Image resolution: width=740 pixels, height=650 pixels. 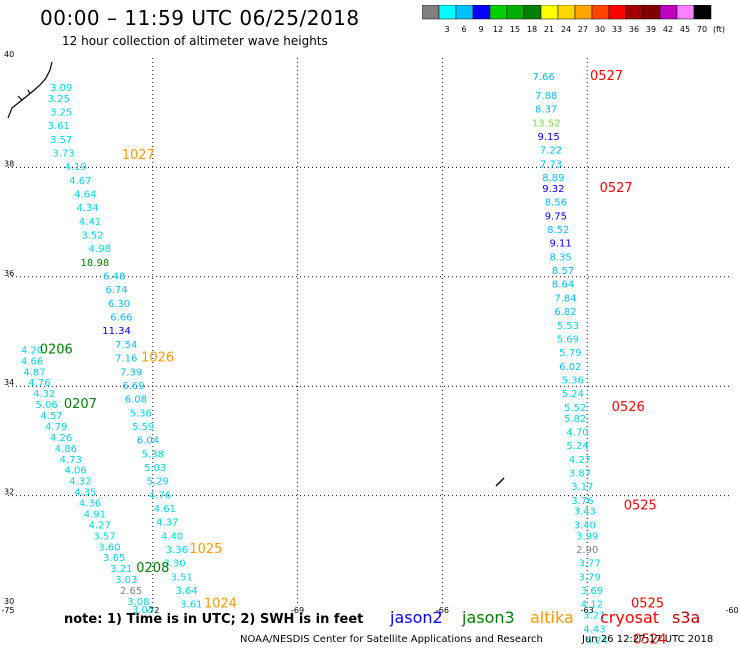 I want to click on x-tick-label: -60, so click(x=731, y=610).